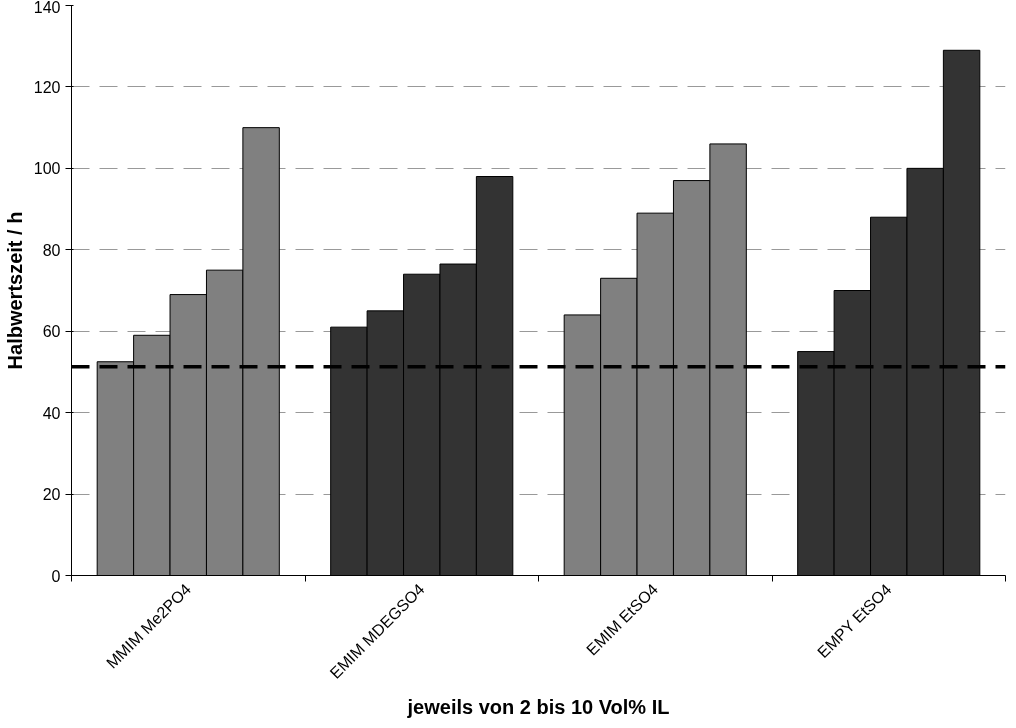  Describe the element at coordinates (14, 290) in the screenshot. I see `y-axis-title: Halbwertszeit / h` at that location.